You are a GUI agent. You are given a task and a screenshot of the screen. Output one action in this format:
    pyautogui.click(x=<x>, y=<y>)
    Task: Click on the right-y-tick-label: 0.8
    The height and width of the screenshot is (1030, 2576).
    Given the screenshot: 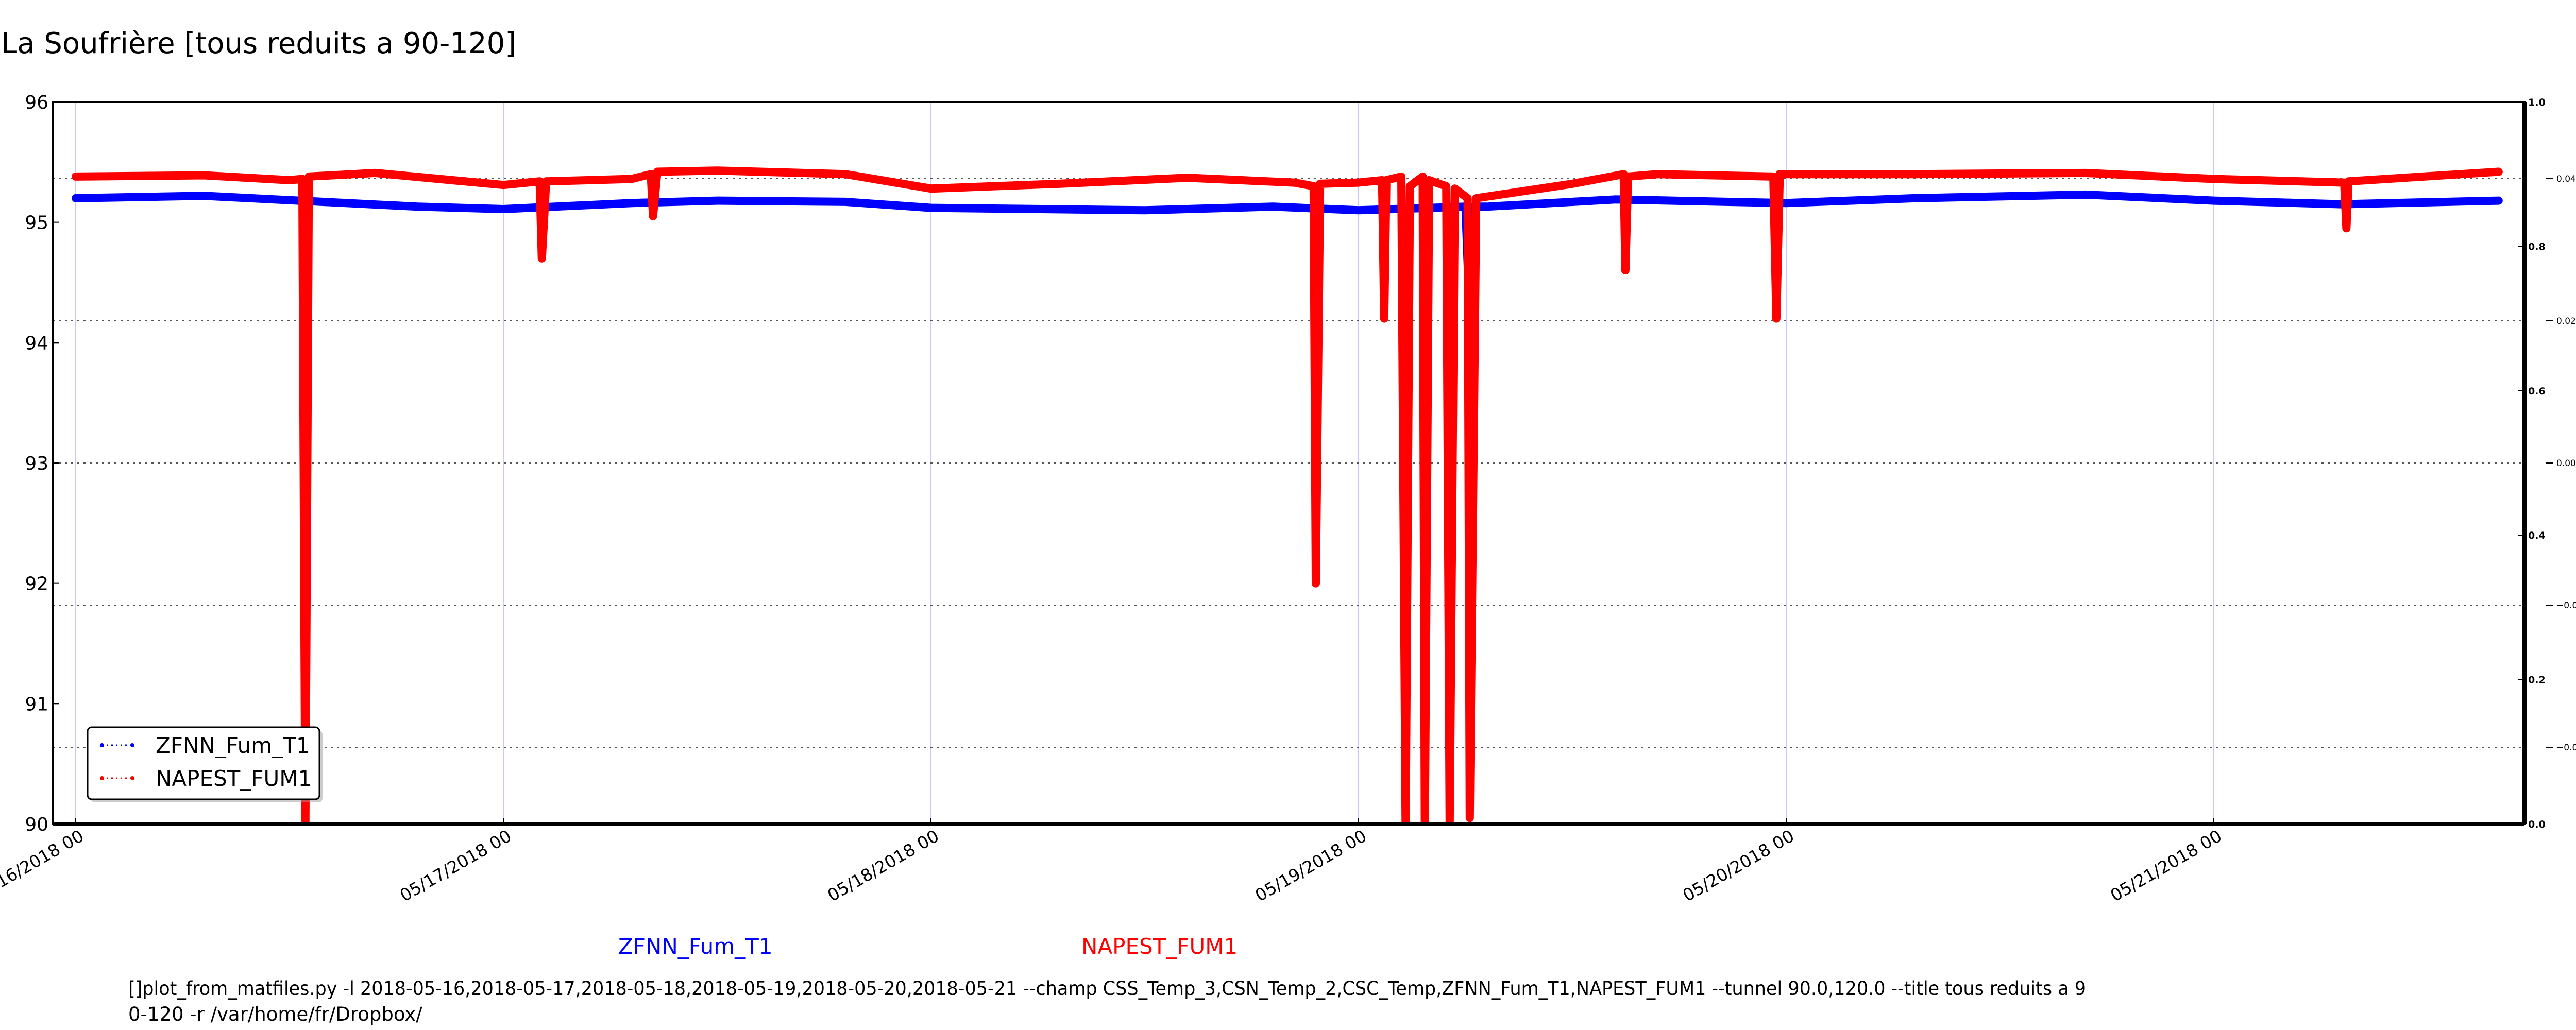 What is the action you would take?
    pyautogui.click(x=2537, y=246)
    